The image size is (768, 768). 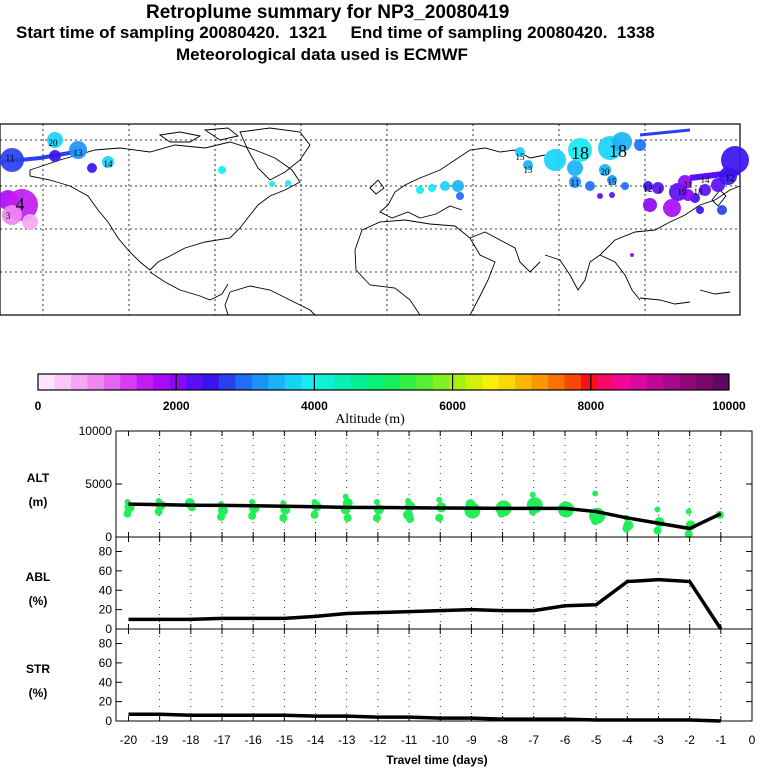 I want to click on colorbar-axis-label: Altitude (m), so click(x=370, y=419).